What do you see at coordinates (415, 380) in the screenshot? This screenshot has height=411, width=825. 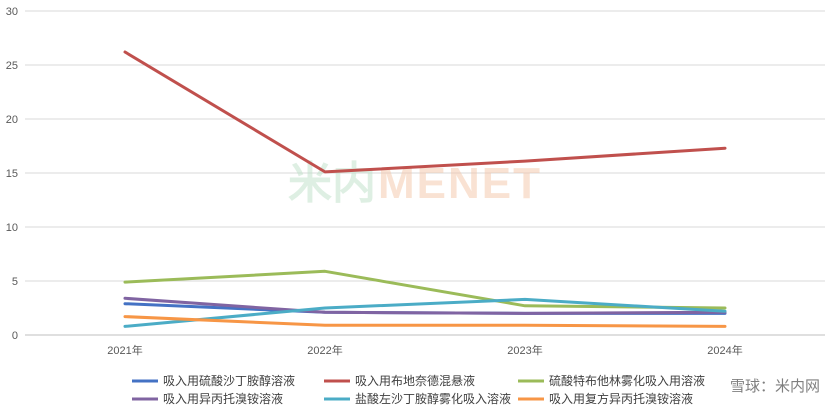 I see `legend-label: 吸入用布地奈德混悬液` at bounding box center [415, 380].